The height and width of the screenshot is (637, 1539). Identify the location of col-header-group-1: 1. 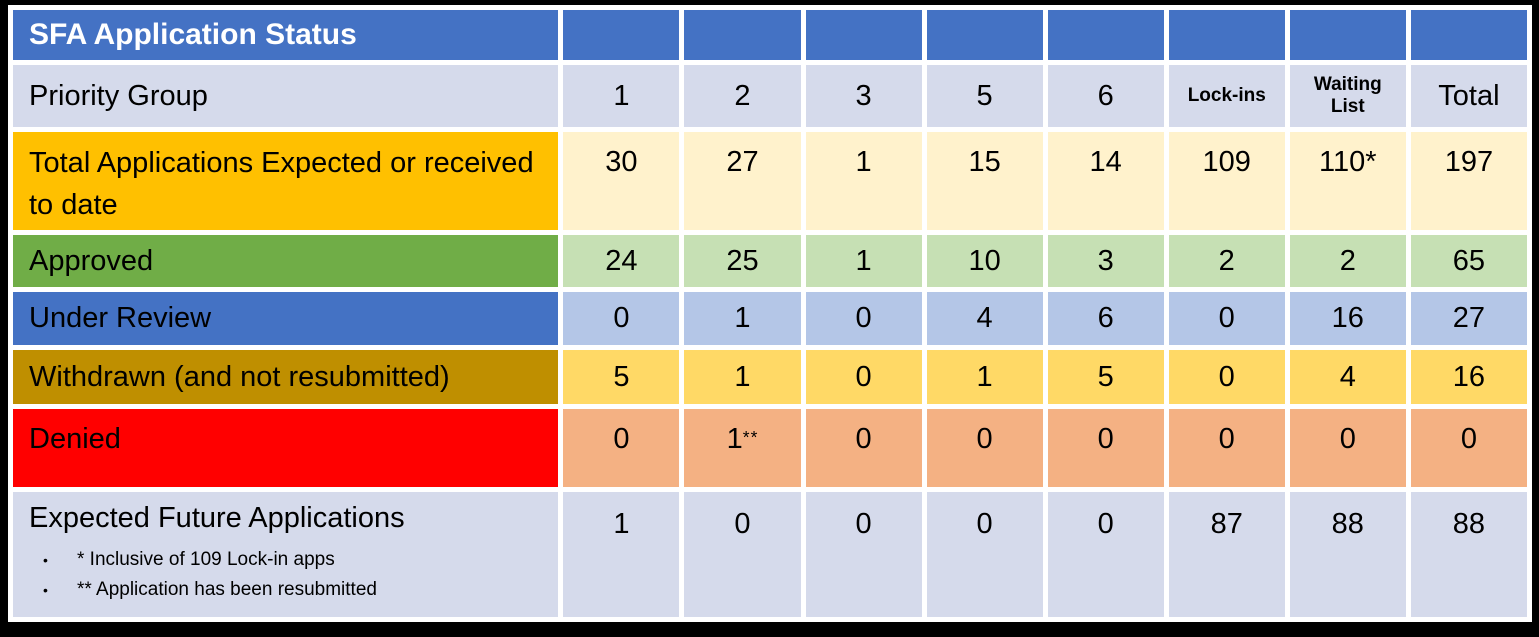
(621, 96).